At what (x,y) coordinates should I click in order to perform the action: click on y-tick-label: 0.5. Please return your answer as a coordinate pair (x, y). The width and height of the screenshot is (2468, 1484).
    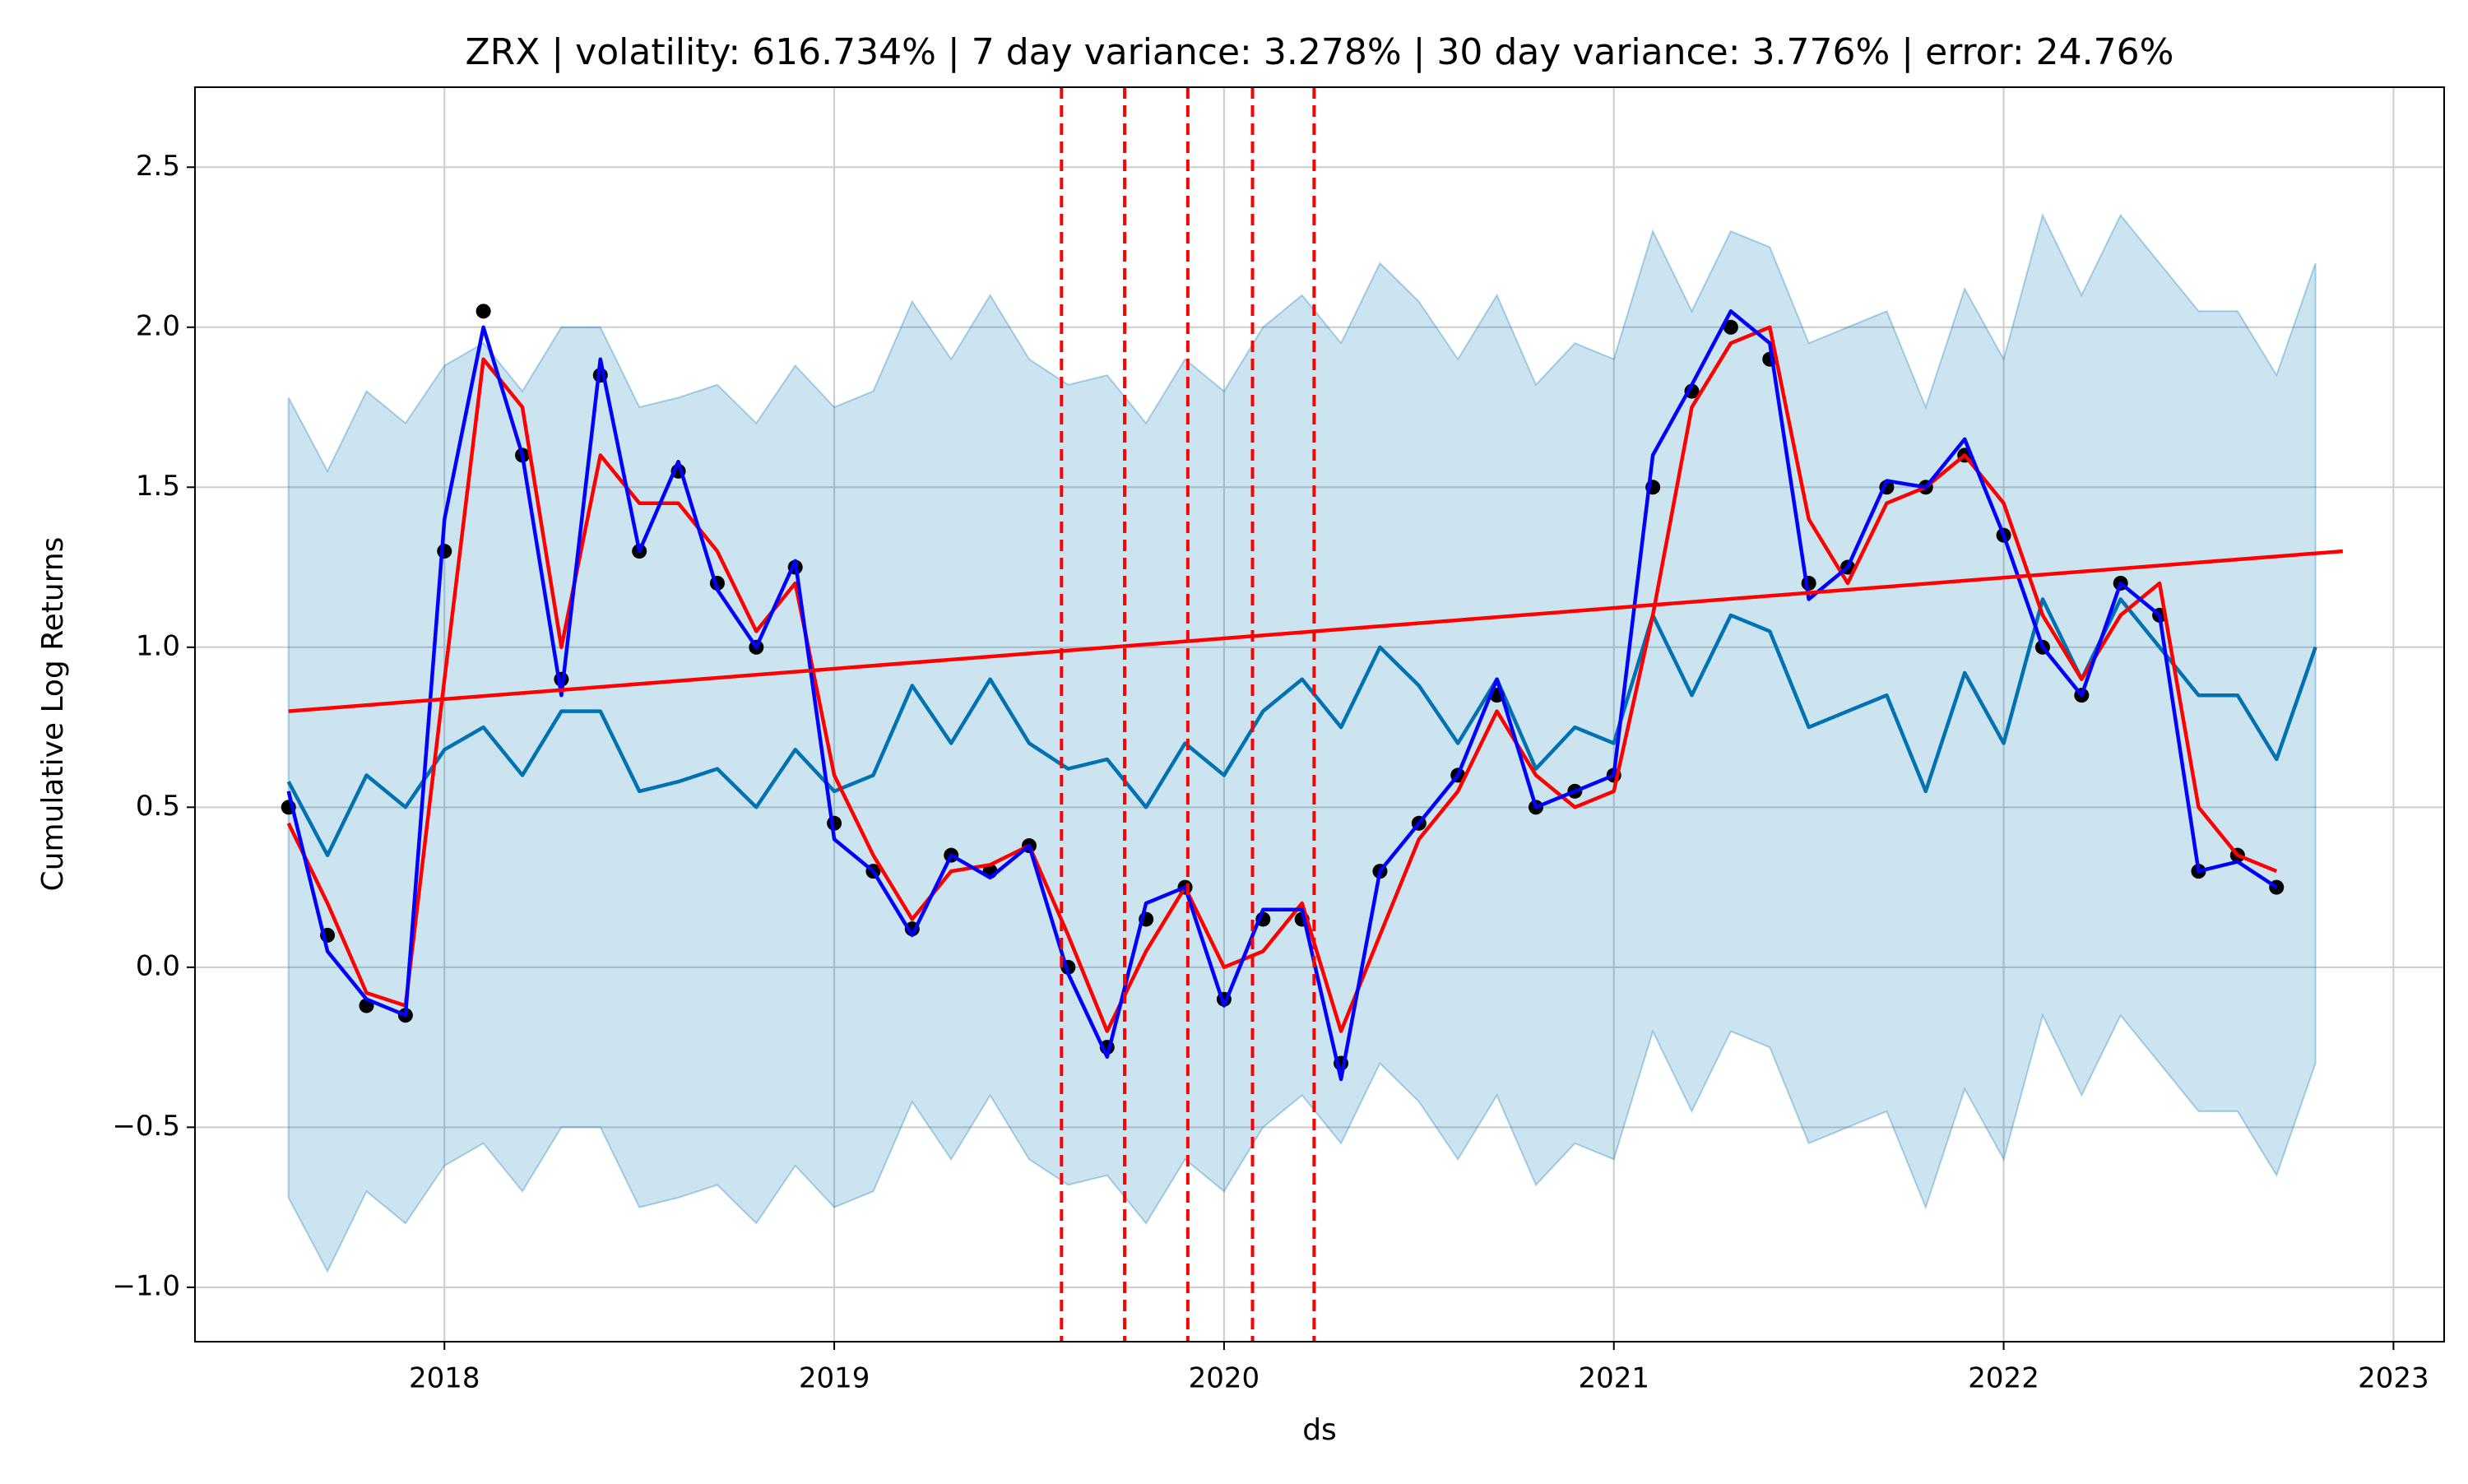
    Looking at the image, I should click on (158, 806).